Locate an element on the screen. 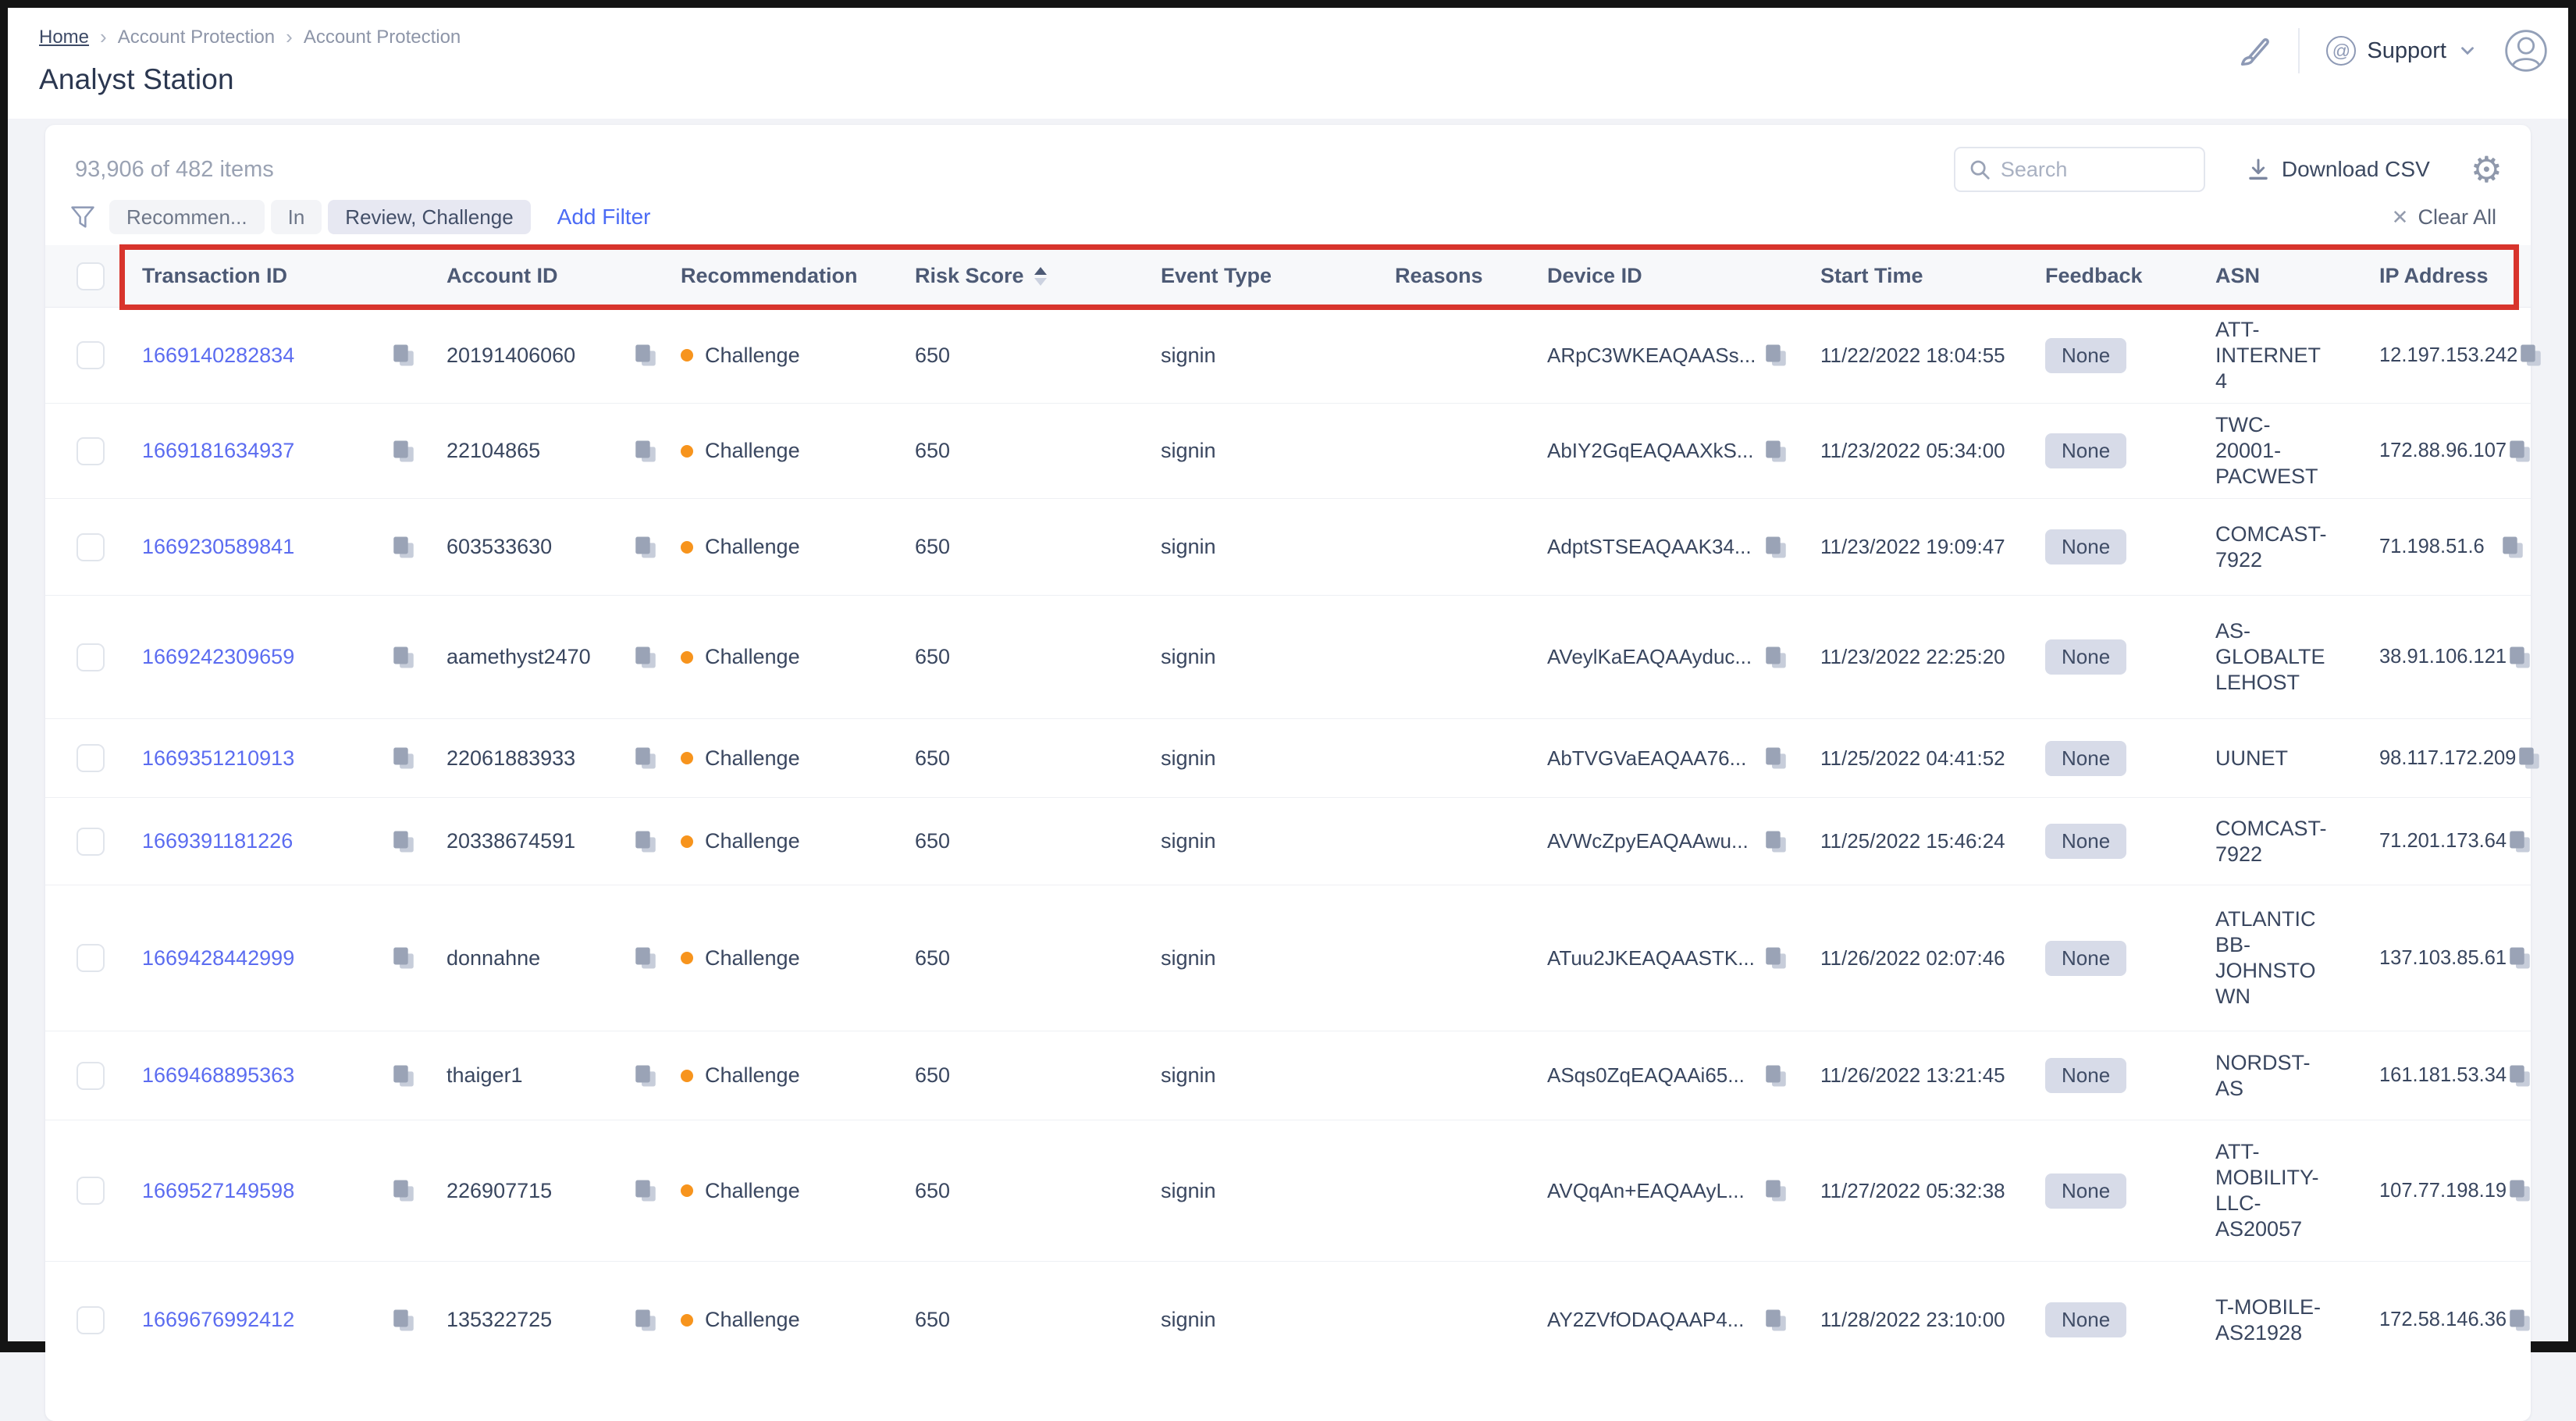 The height and width of the screenshot is (1421, 2576). breadcrumb-account-protection-2: Account Protection is located at coordinates (382, 37).